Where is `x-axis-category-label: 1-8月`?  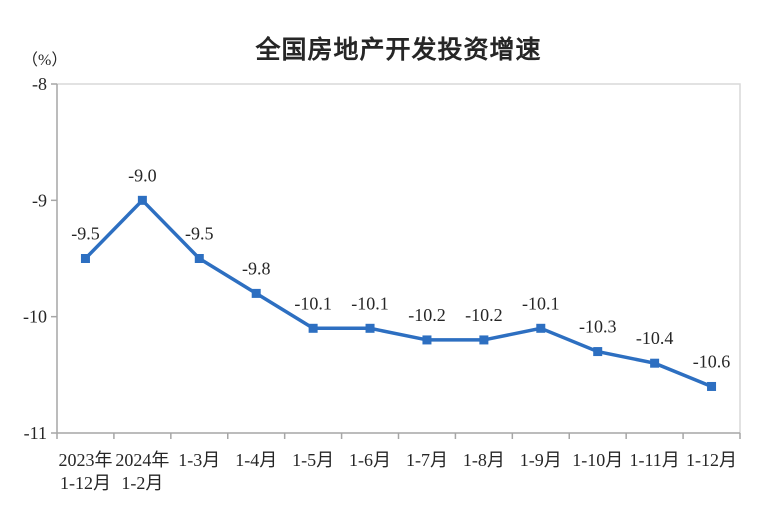 x-axis-category-label: 1-8月 is located at coordinates (484, 460).